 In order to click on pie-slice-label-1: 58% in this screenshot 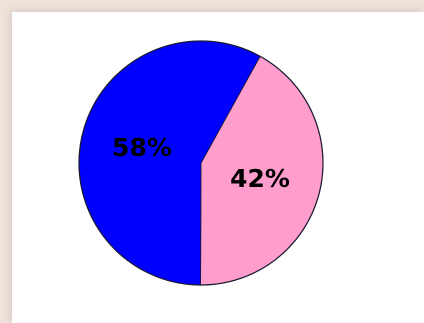, I will do `click(142, 147)`.